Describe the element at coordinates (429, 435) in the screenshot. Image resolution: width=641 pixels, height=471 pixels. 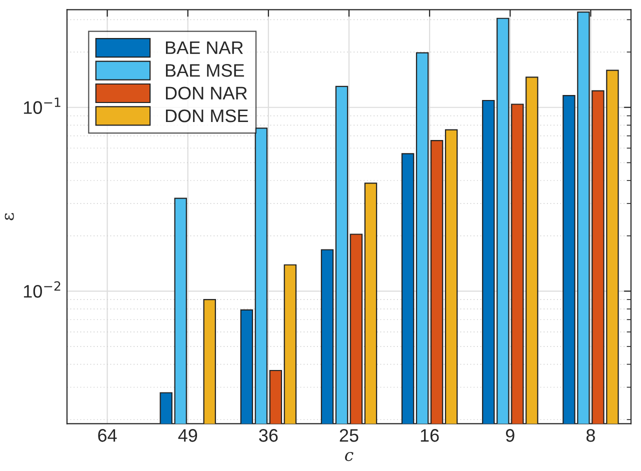
I see `x-tick-label: 16` at that location.